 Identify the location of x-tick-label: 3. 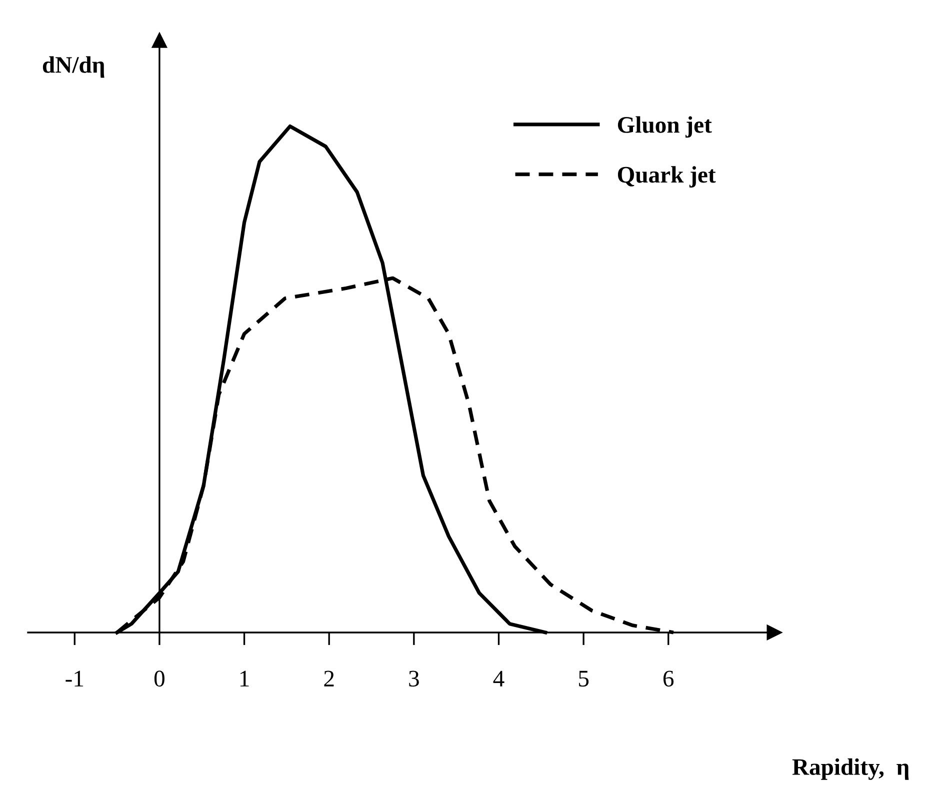
(414, 678).